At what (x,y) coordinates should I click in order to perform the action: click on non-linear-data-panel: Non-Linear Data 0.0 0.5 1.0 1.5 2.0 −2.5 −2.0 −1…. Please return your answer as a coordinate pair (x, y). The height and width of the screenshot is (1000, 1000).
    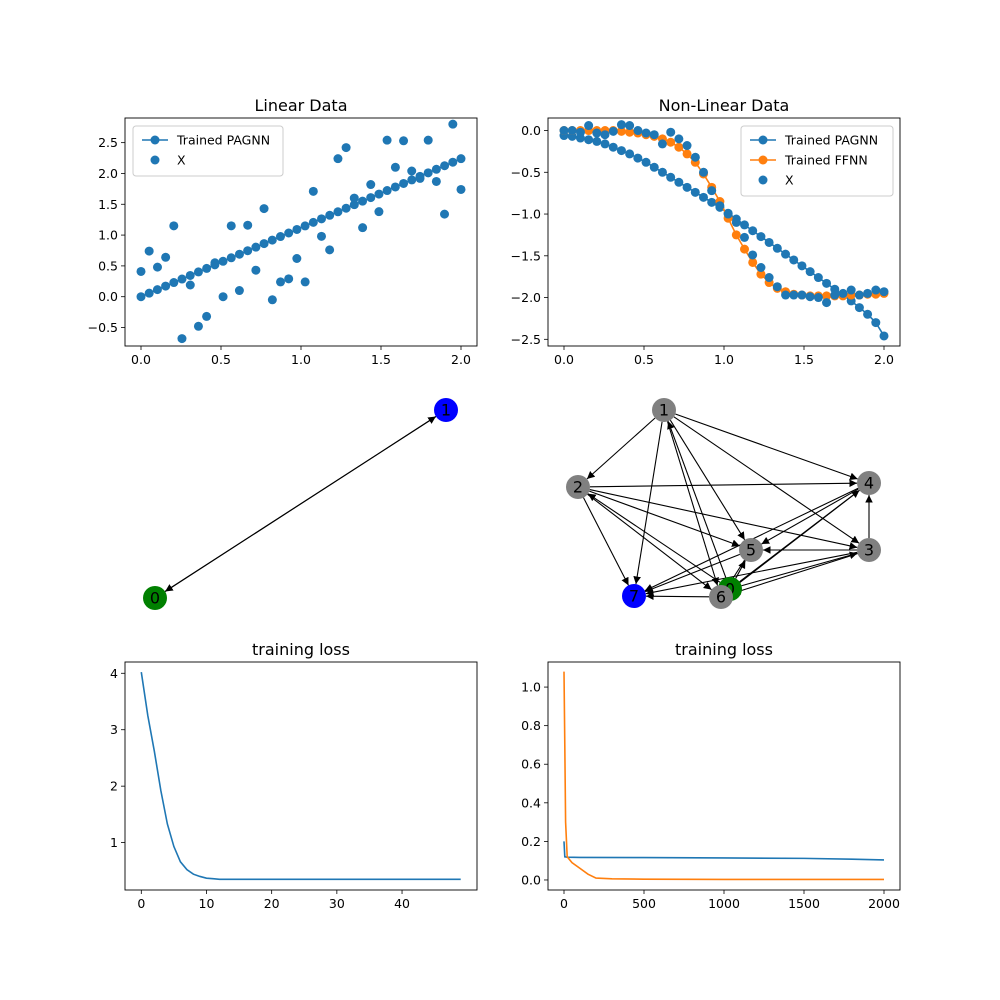
    Looking at the image, I should click on (706, 231).